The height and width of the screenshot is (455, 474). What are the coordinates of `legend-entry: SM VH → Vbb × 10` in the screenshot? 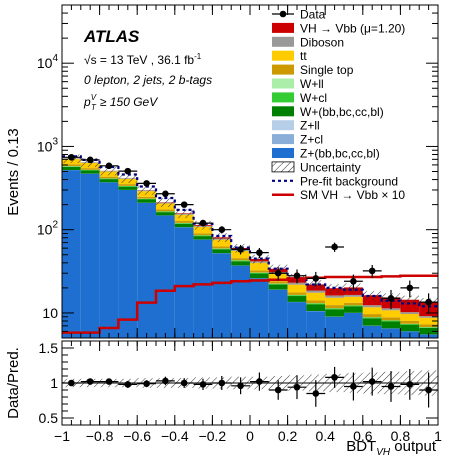 It's located at (338, 195).